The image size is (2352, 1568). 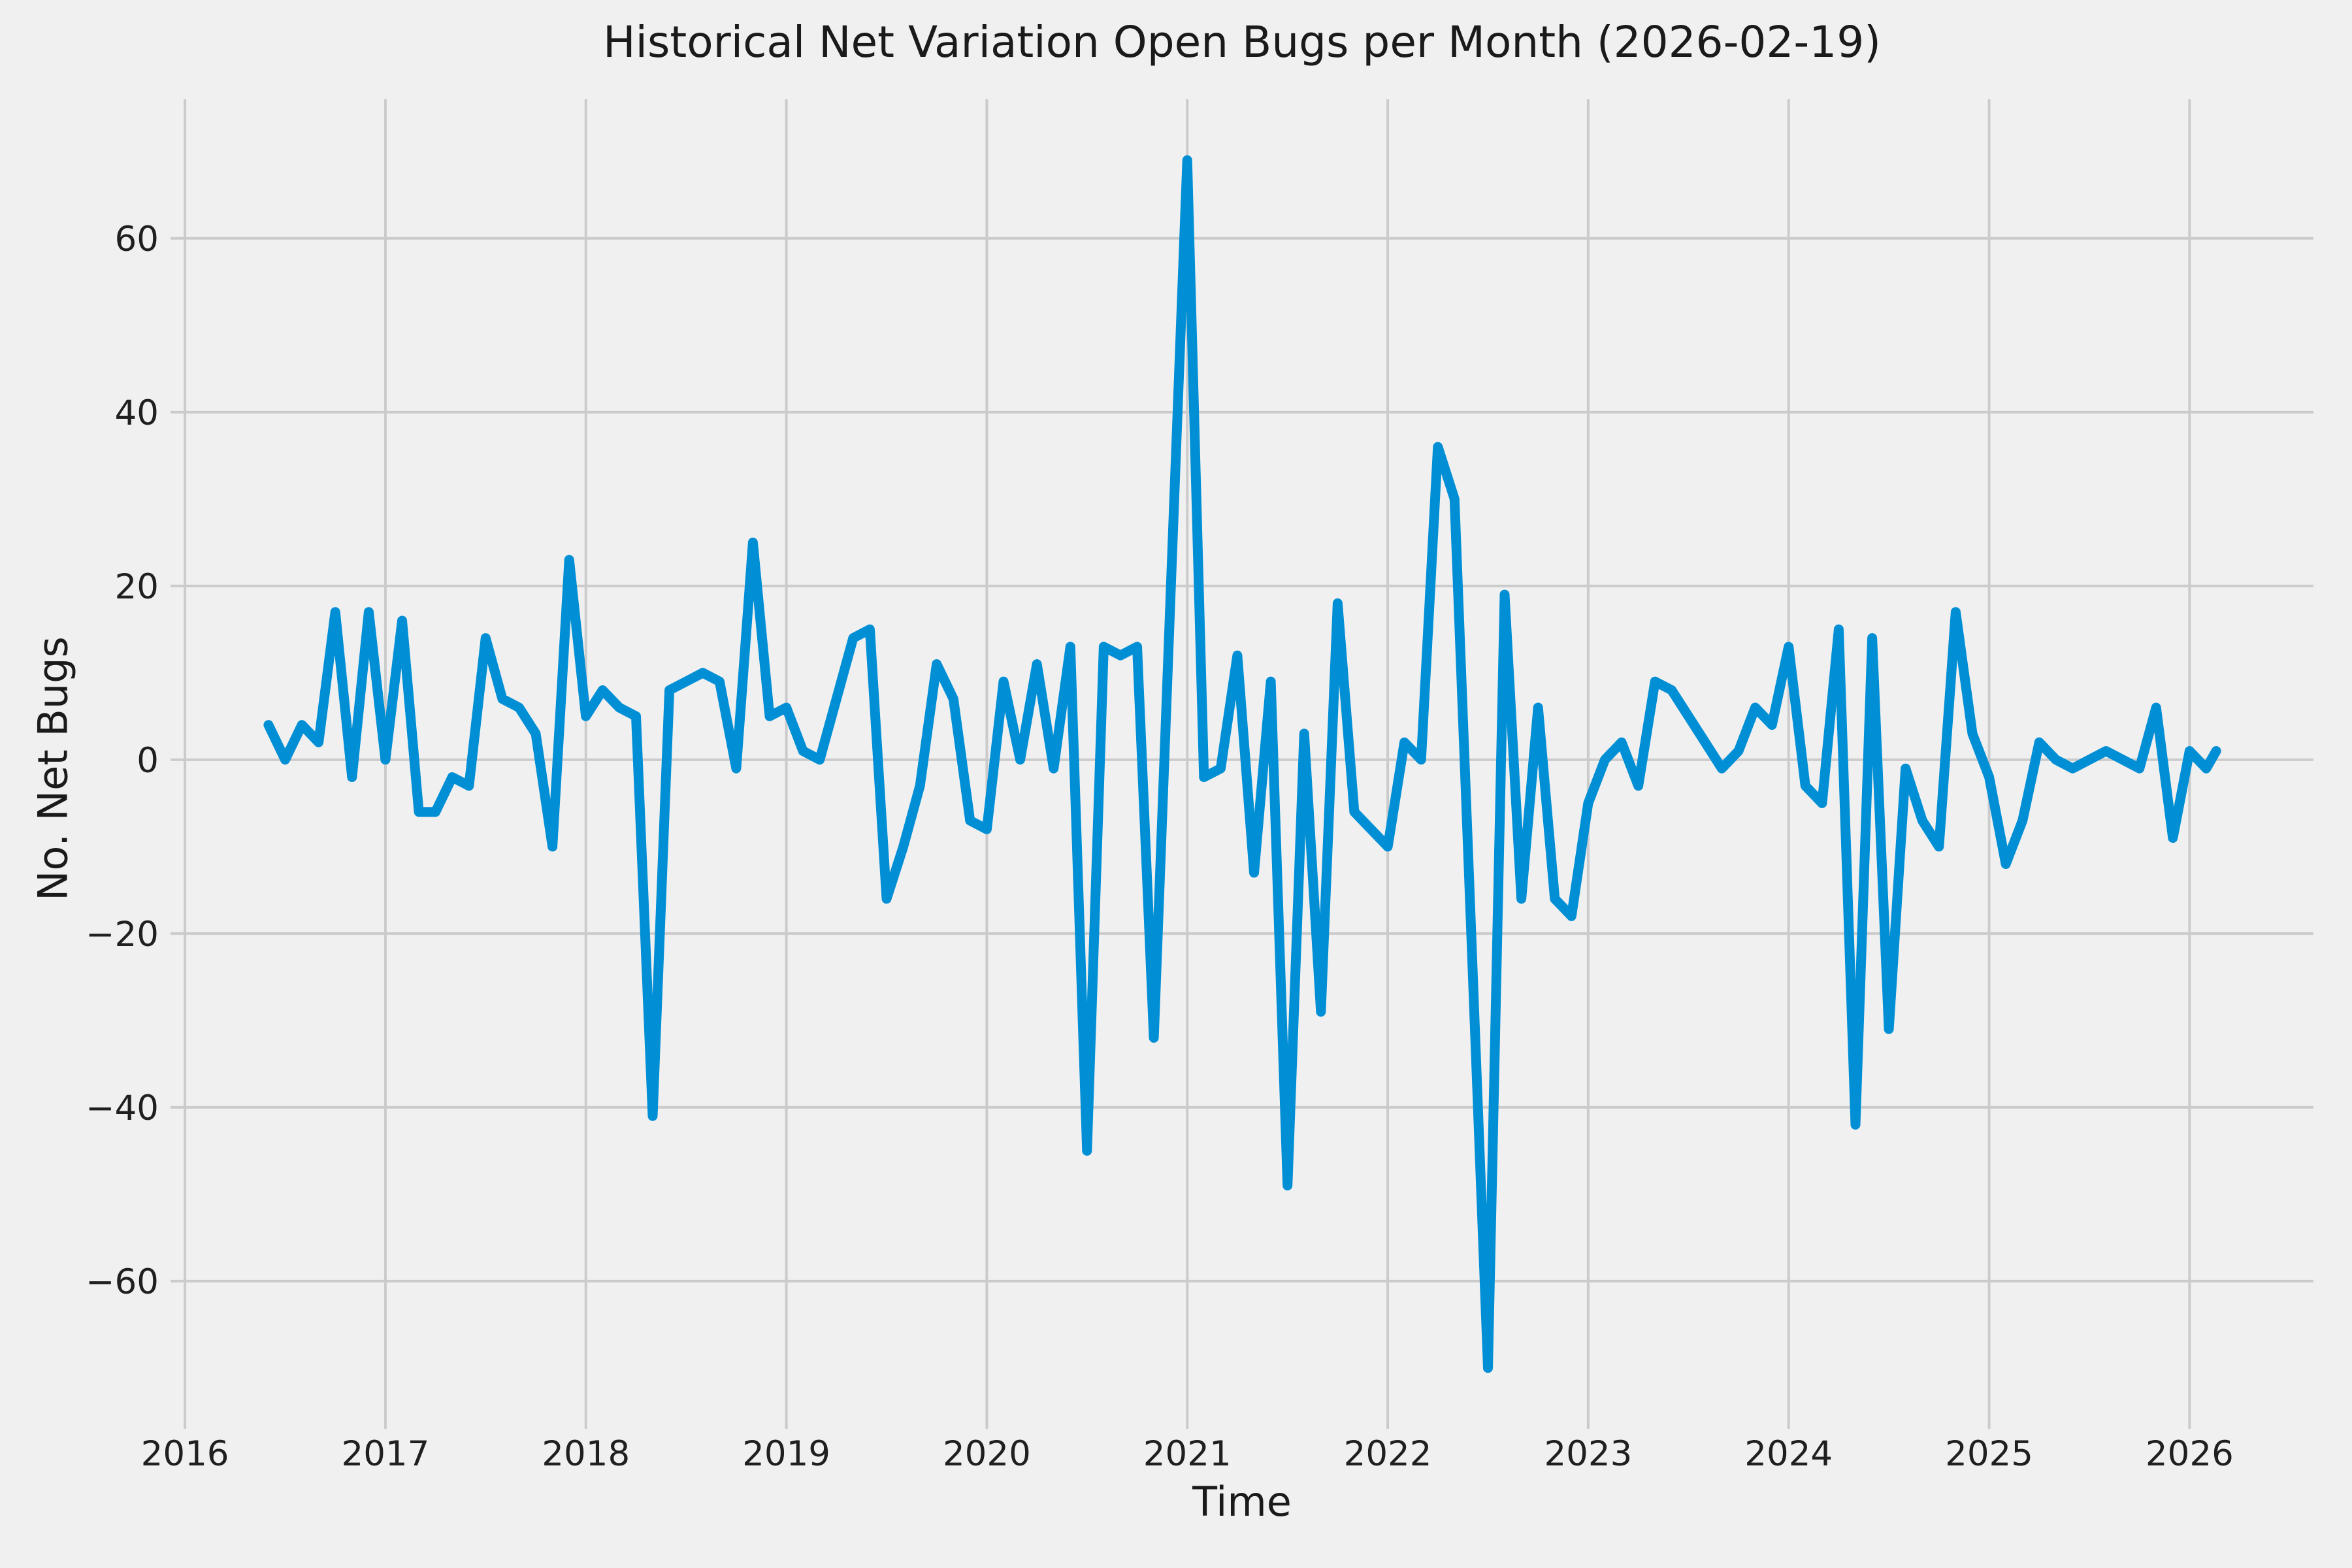 What do you see at coordinates (137, 587) in the screenshot?
I see `y-tick-label-20: 20` at bounding box center [137, 587].